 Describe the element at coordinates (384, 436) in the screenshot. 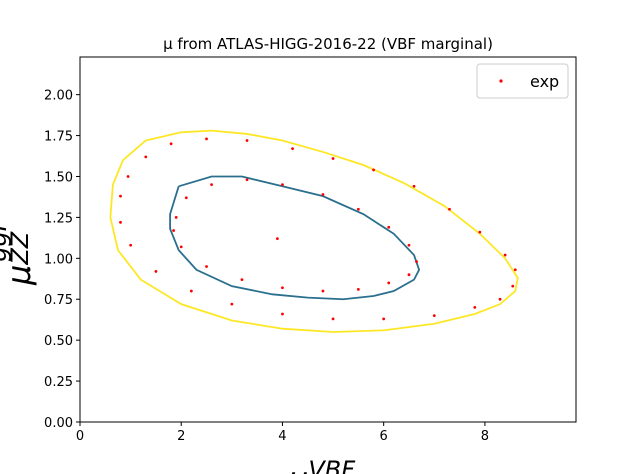

I see `x-tick-label: 6` at that location.